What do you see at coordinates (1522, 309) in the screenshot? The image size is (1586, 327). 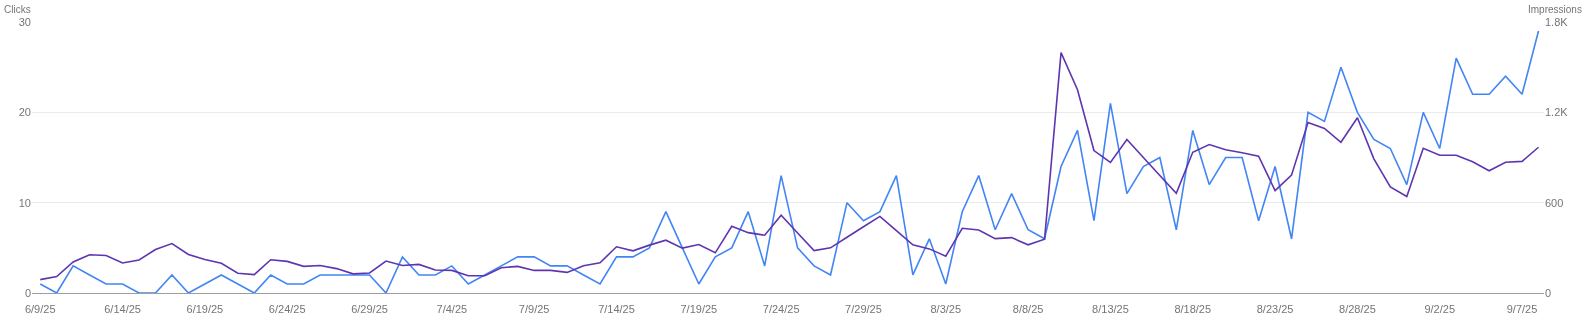 I see `x-tick-label: 9/7/25` at bounding box center [1522, 309].